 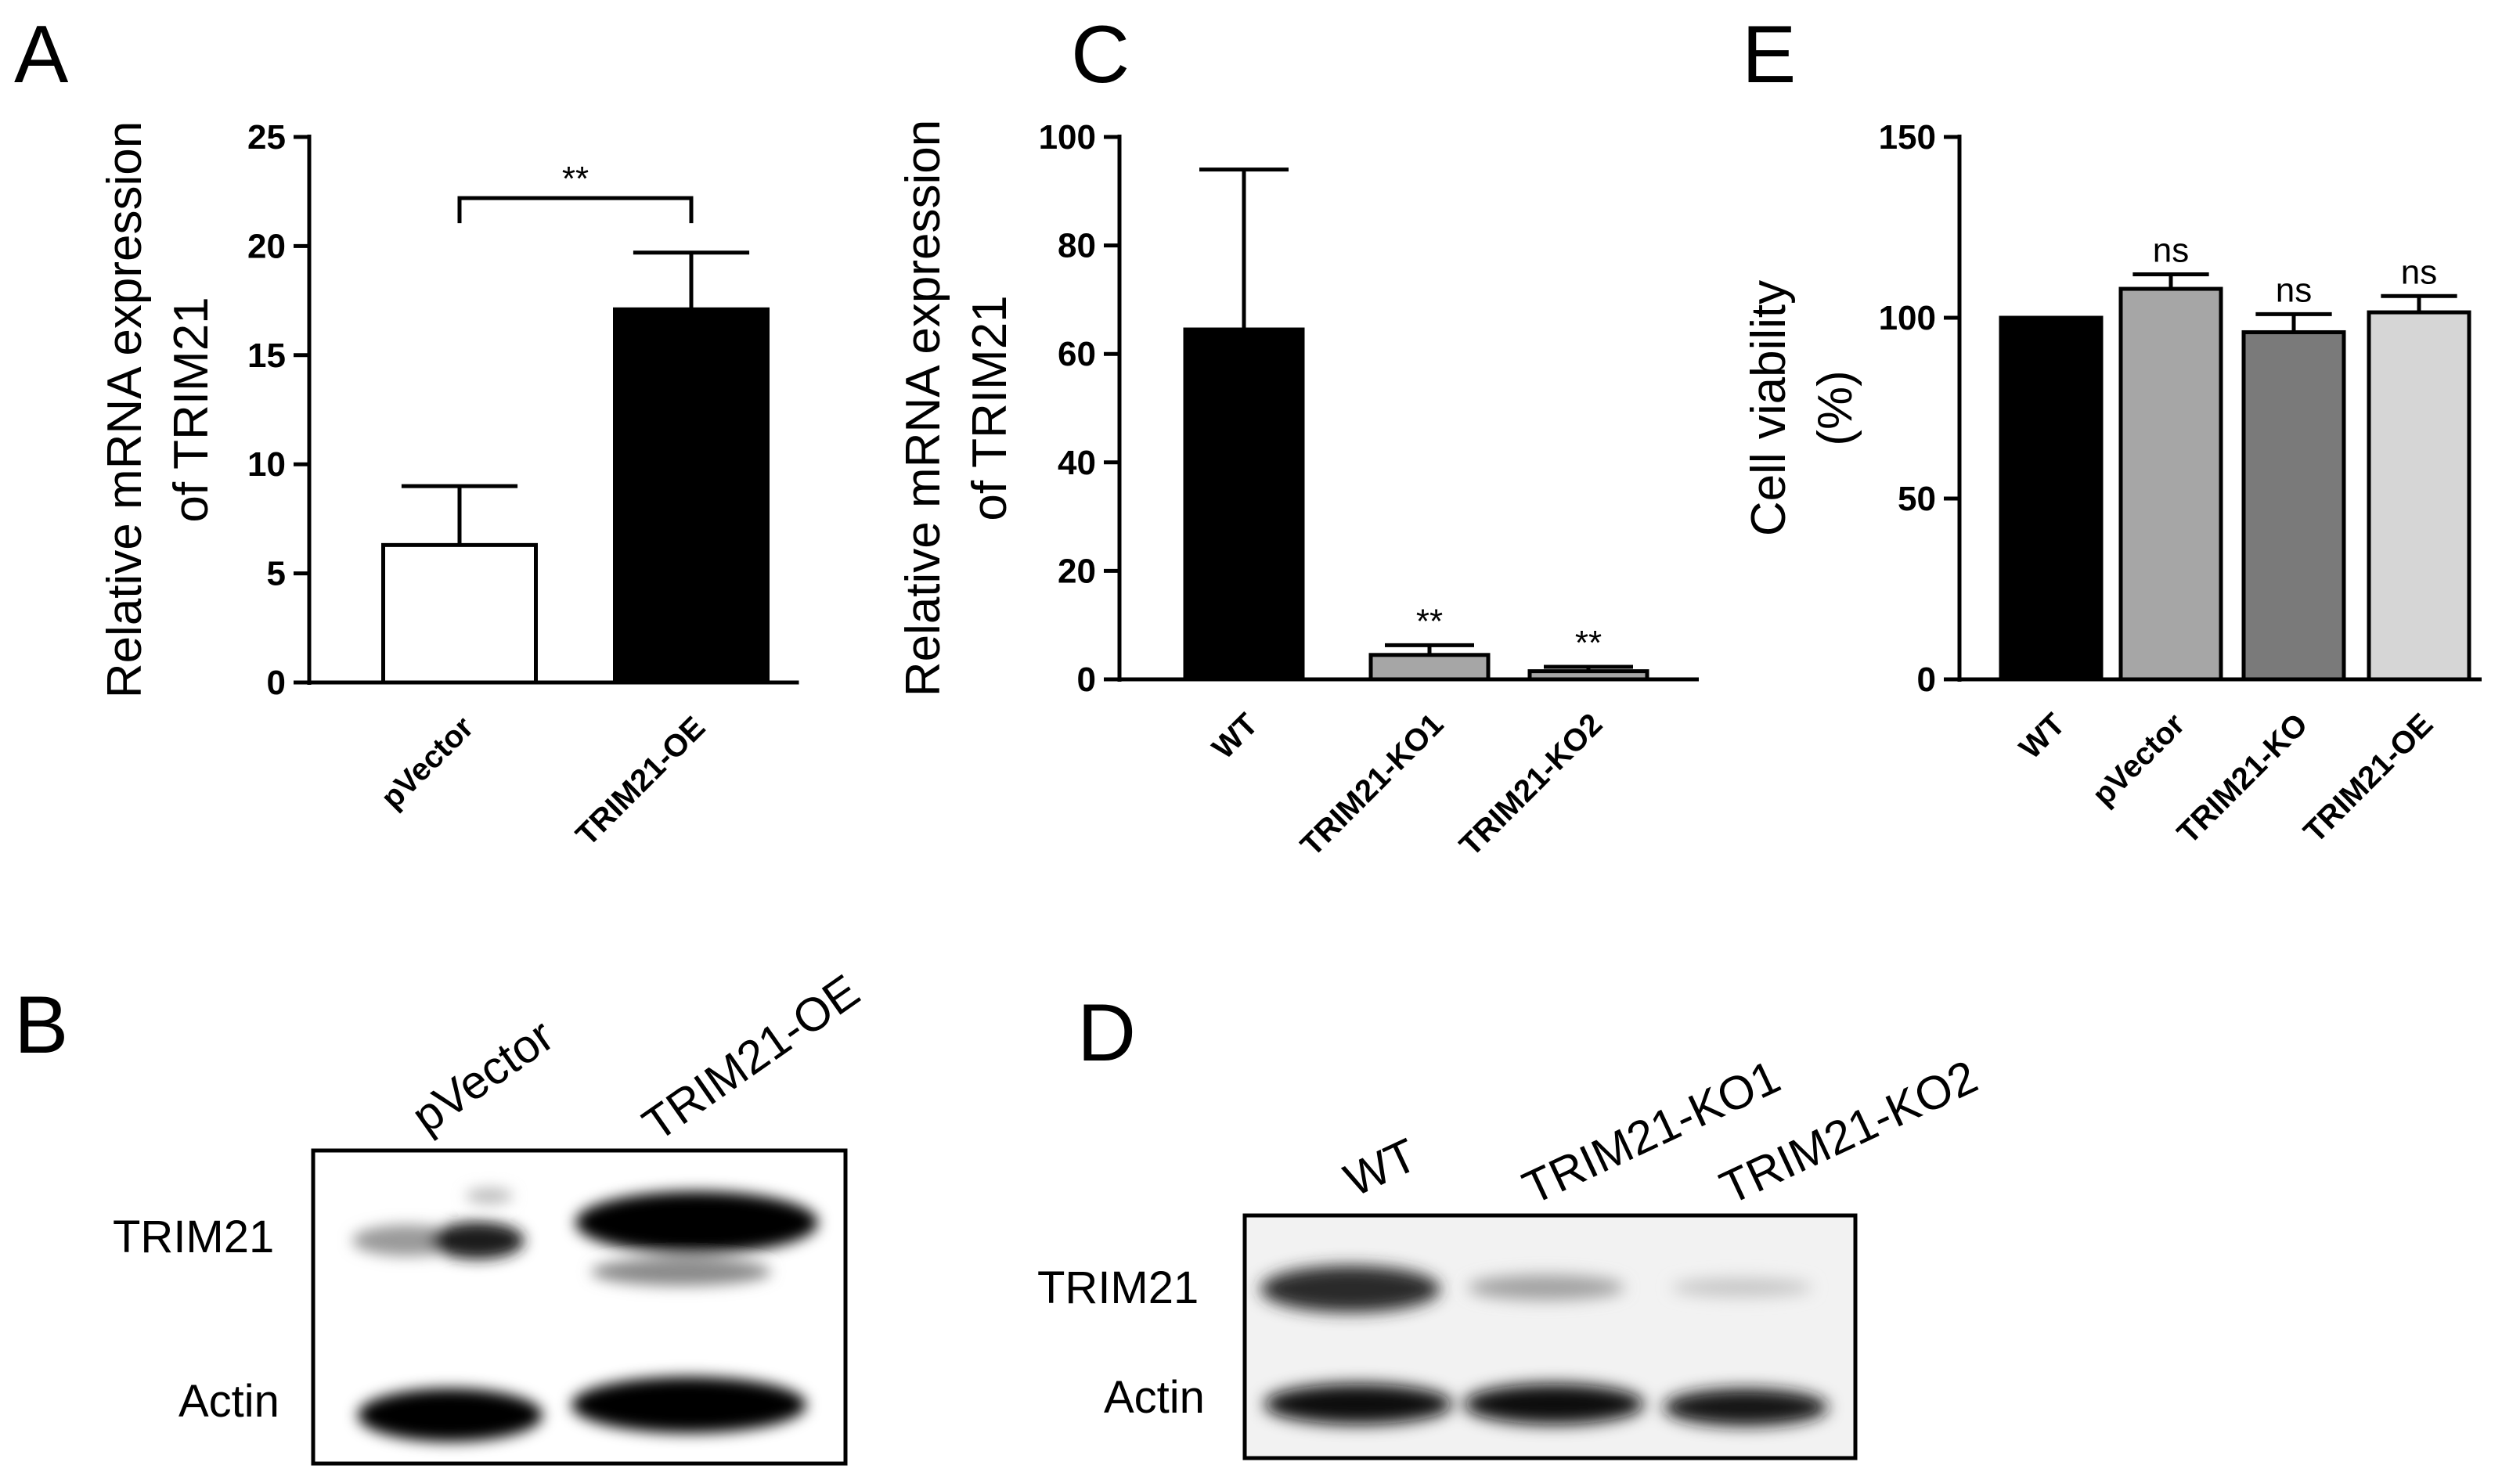 I want to click on blot-b-row-actin: Actin, so click(x=228, y=1401).